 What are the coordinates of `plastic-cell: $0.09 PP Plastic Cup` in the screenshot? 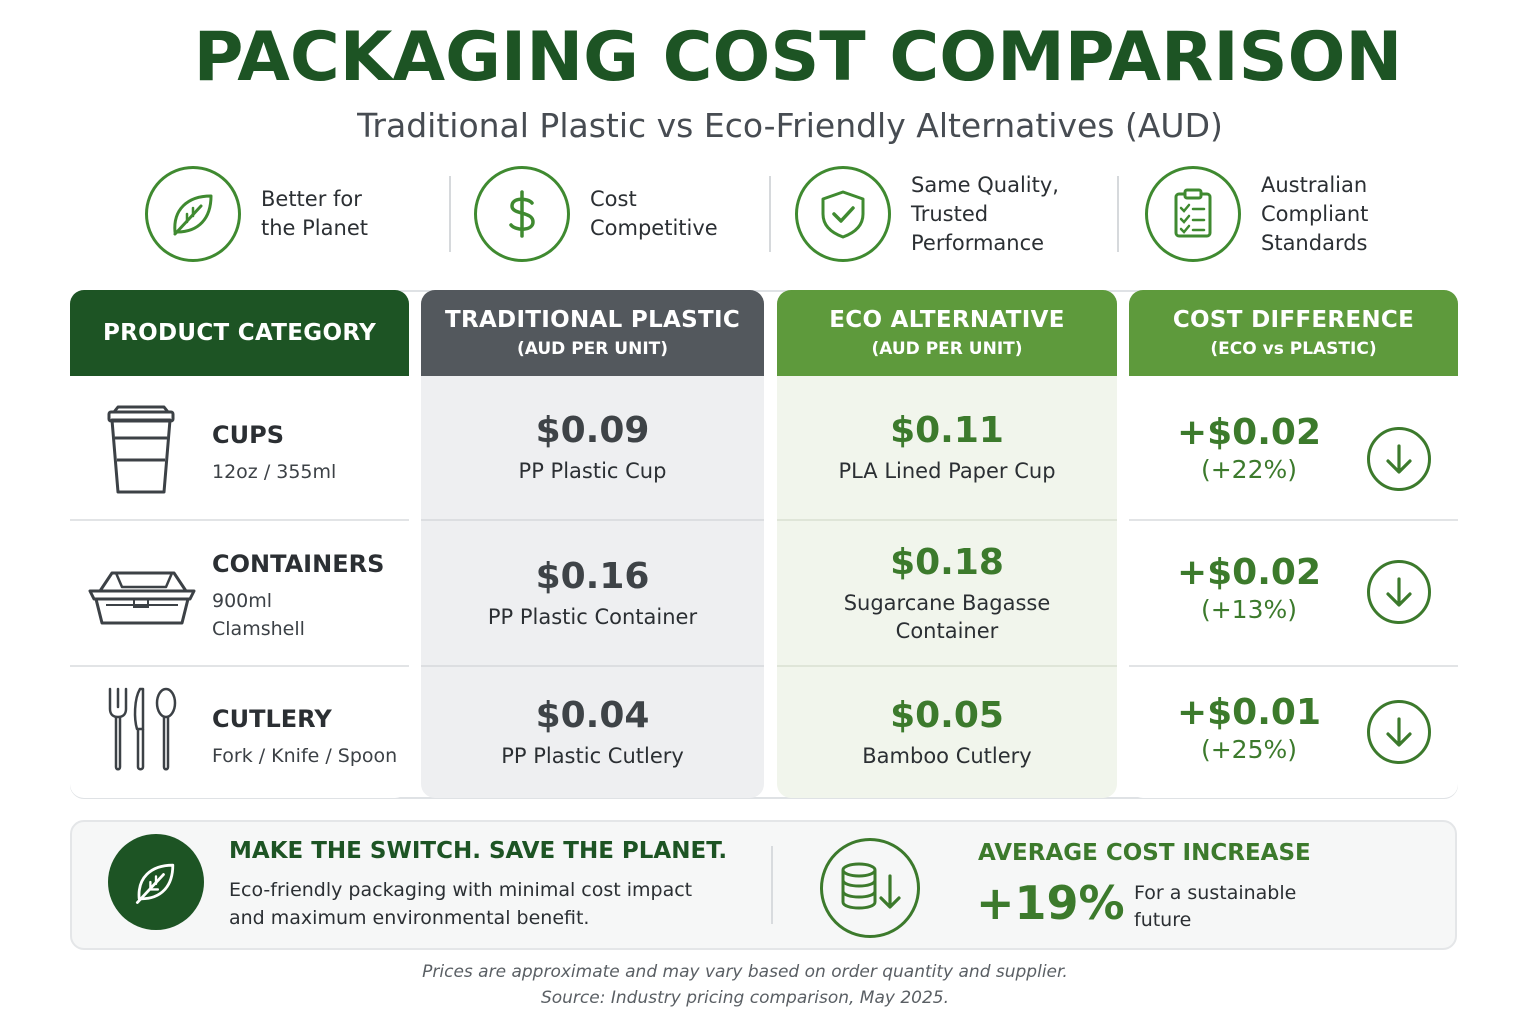 It's located at (592, 447).